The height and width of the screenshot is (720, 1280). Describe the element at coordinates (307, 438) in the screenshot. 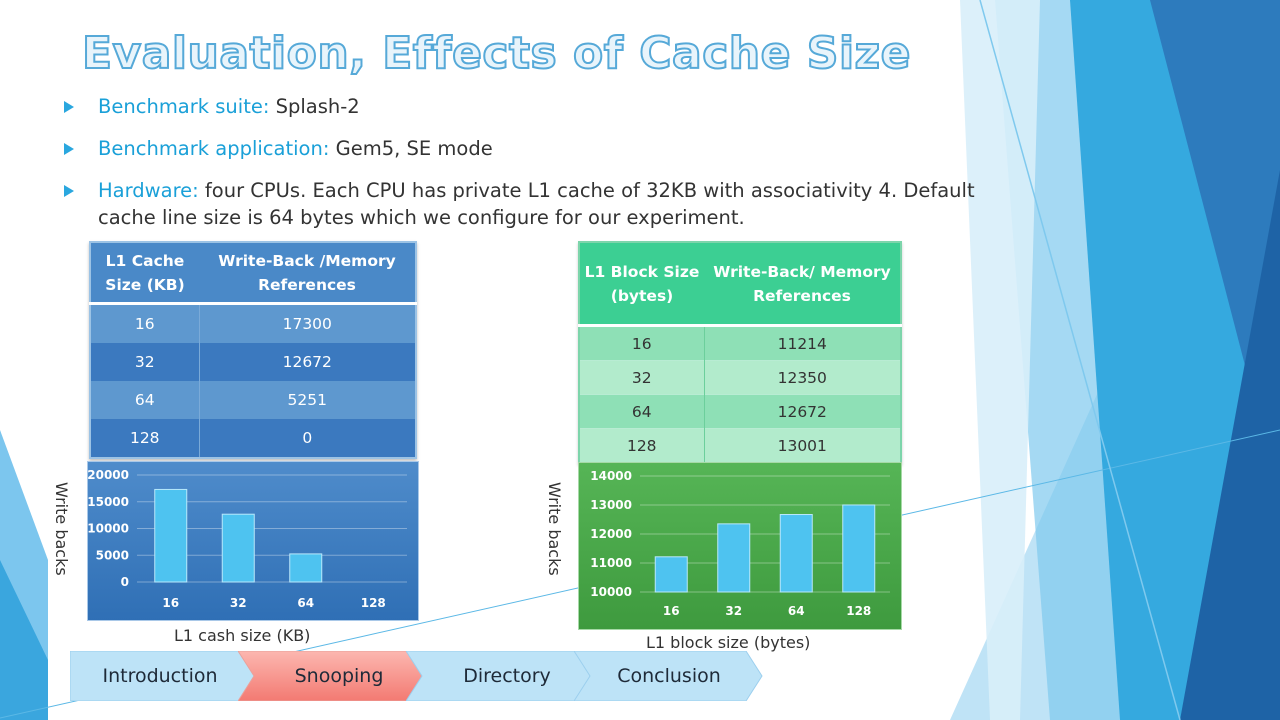

I see `table-cell: 0` at that location.